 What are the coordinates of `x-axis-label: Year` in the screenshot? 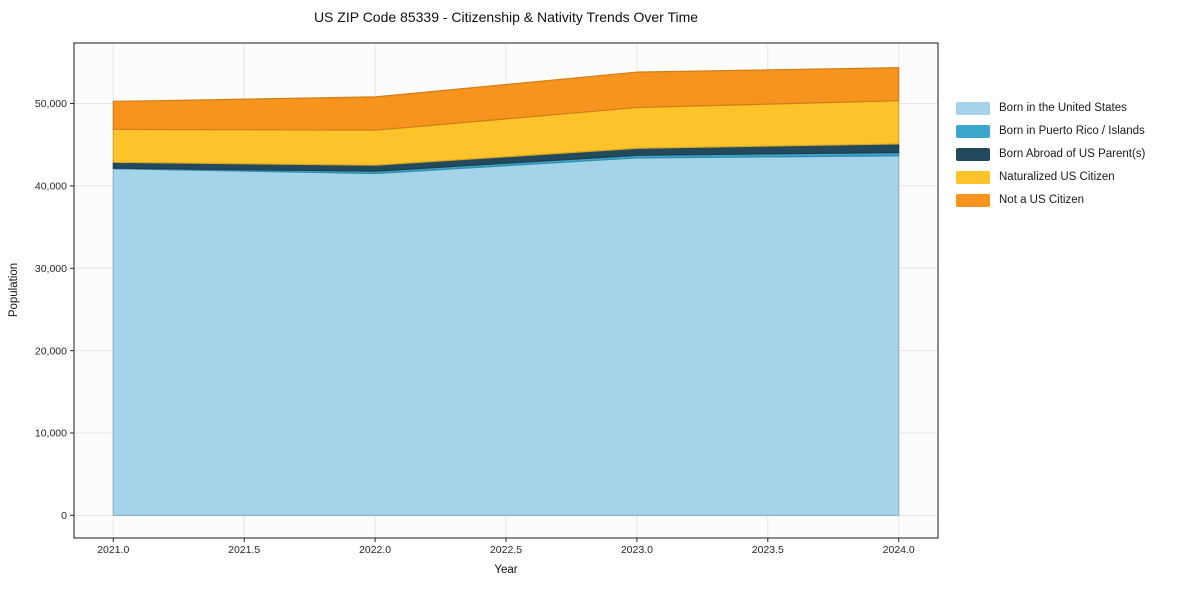 It's located at (506, 570).